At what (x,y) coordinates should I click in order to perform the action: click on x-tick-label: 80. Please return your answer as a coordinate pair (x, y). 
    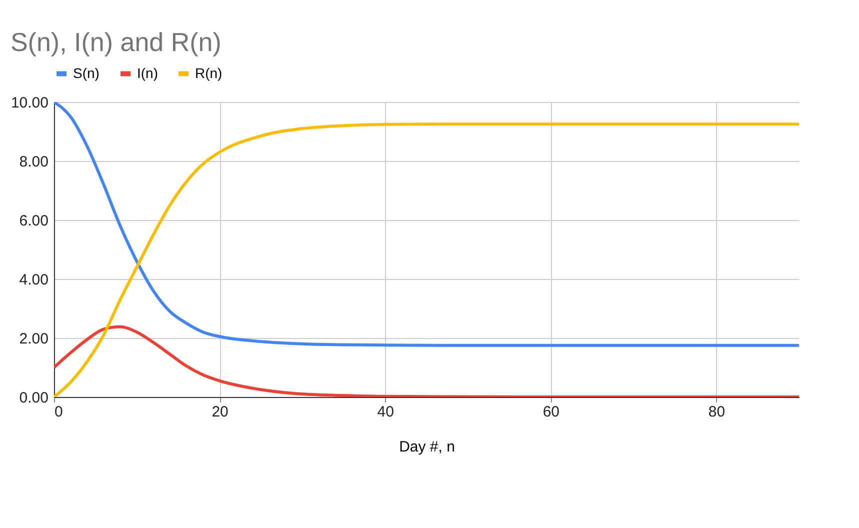
    Looking at the image, I should click on (717, 412).